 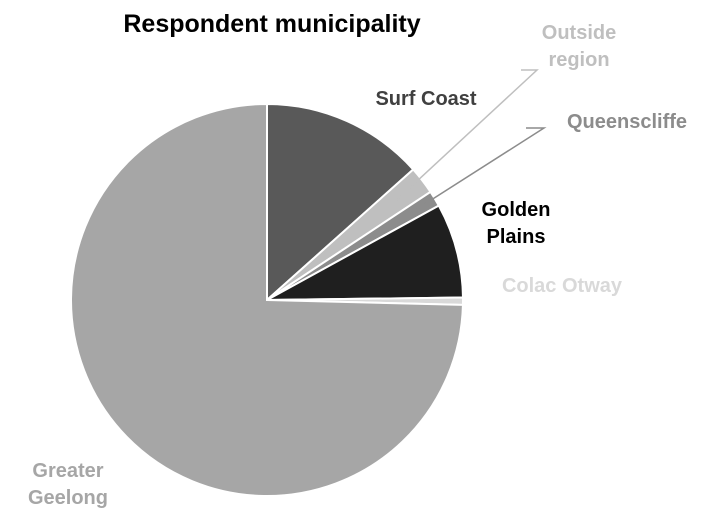 What do you see at coordinates (627, 122) in the screenshot?
I see `slice-label-queenscliffe: Queenscliffe` at bounding box center [627, 122].